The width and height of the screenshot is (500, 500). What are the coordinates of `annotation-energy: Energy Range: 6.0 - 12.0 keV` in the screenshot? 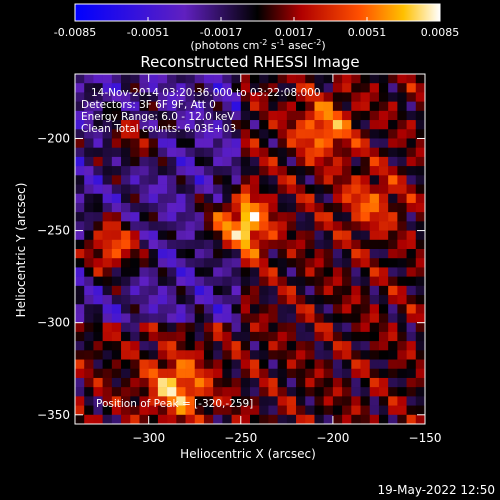 It's located at (158, 117).